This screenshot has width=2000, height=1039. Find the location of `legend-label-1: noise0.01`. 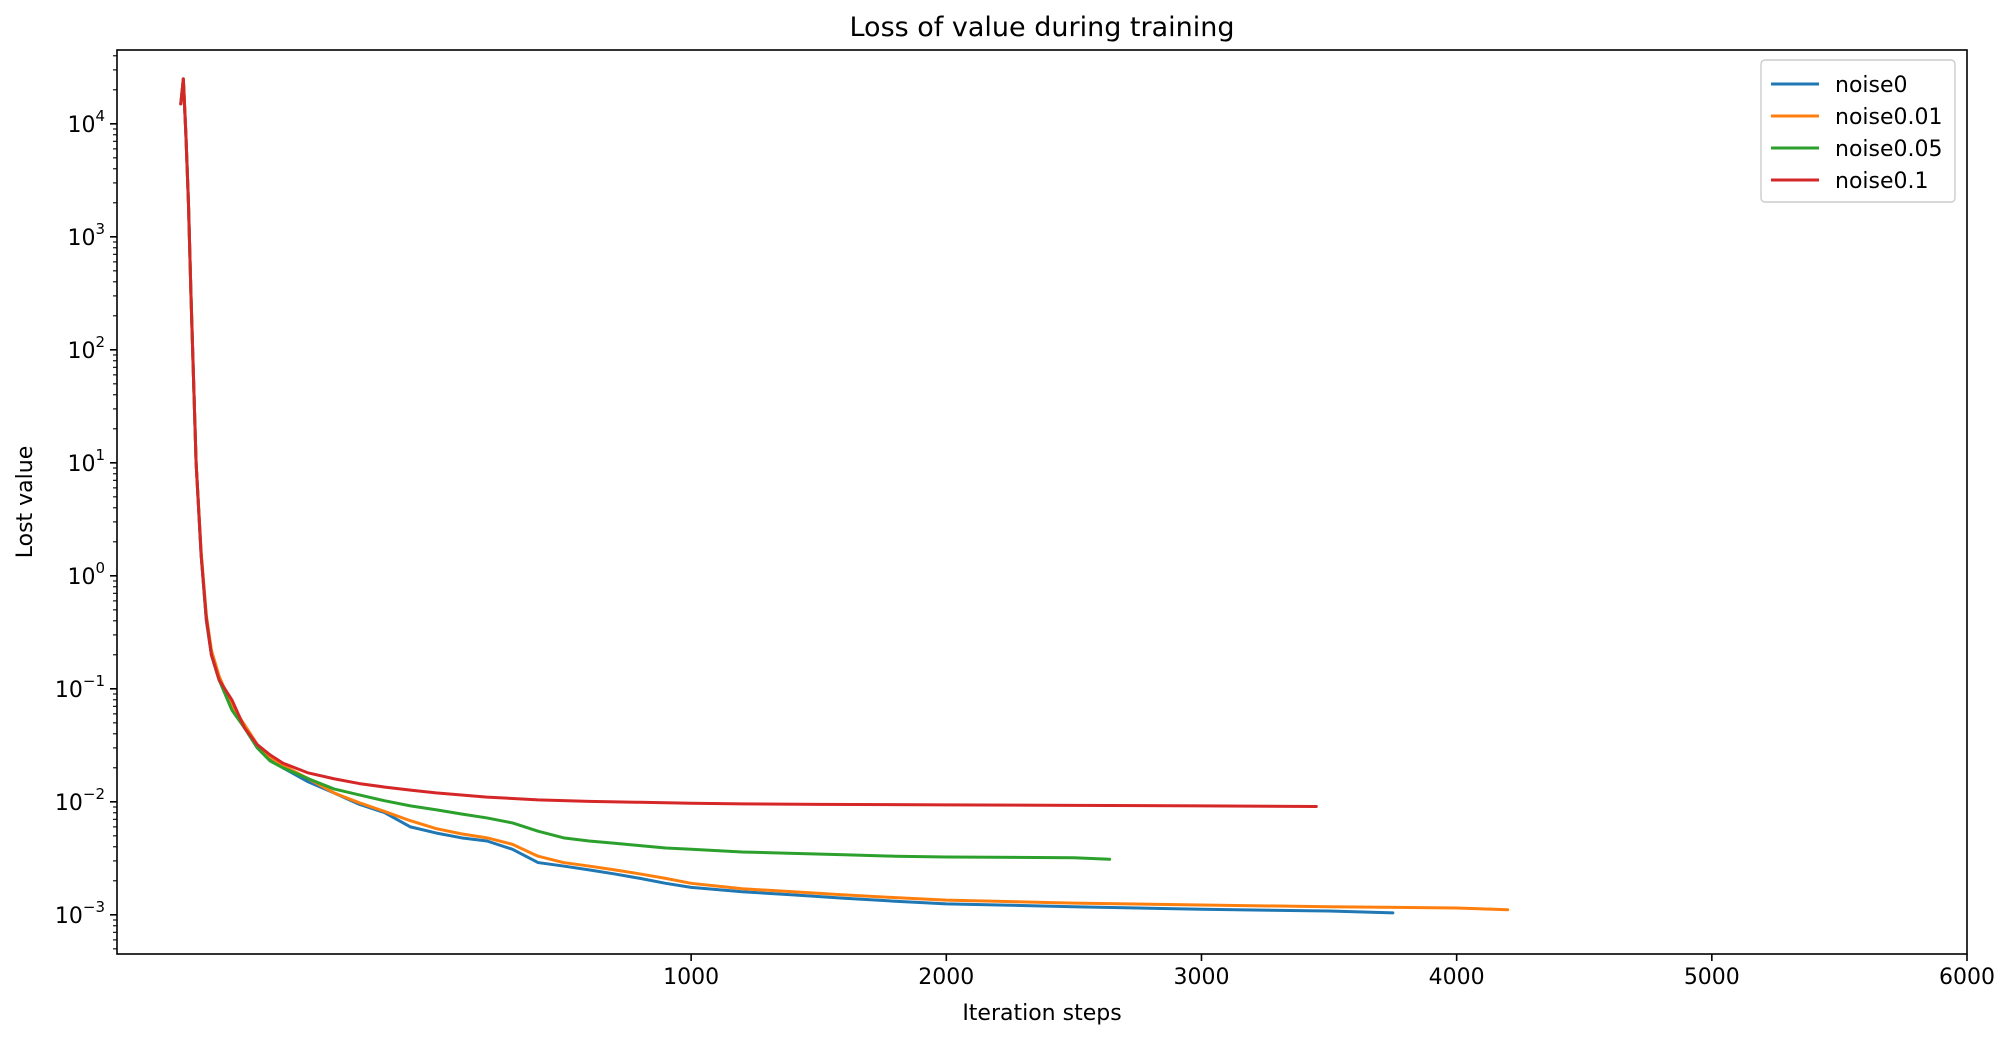

legend-label-1: noise0.01 is located at coordinates (1889, 117).